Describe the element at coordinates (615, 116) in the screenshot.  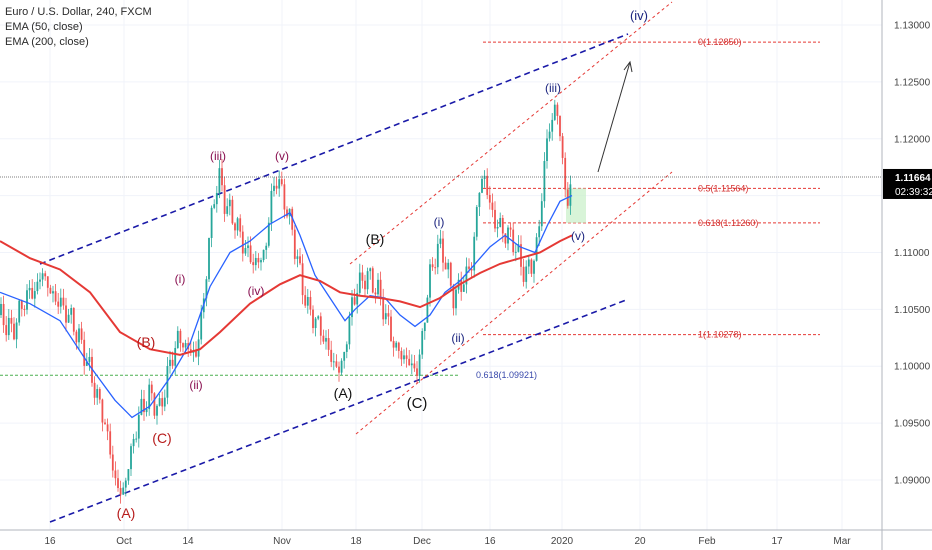
I see `annotations` at that location.